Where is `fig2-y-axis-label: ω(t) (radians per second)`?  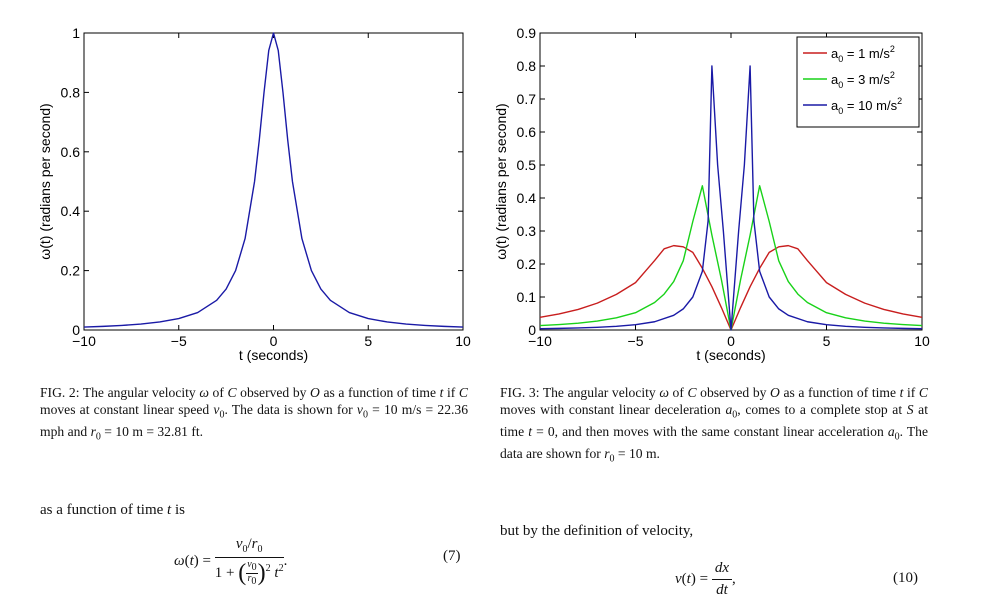 fig2-y-axis-label: ω(t) (radians per second) is located at coordinates (45, 181).